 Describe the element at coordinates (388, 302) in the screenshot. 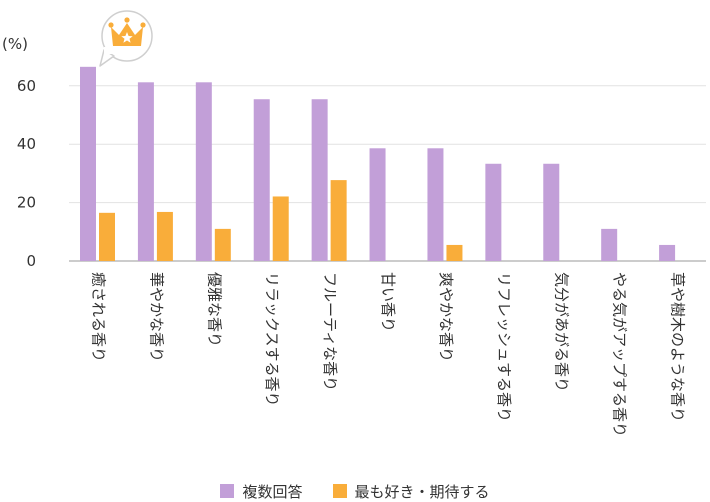

I see `category-label: 甘い香り` at that location.